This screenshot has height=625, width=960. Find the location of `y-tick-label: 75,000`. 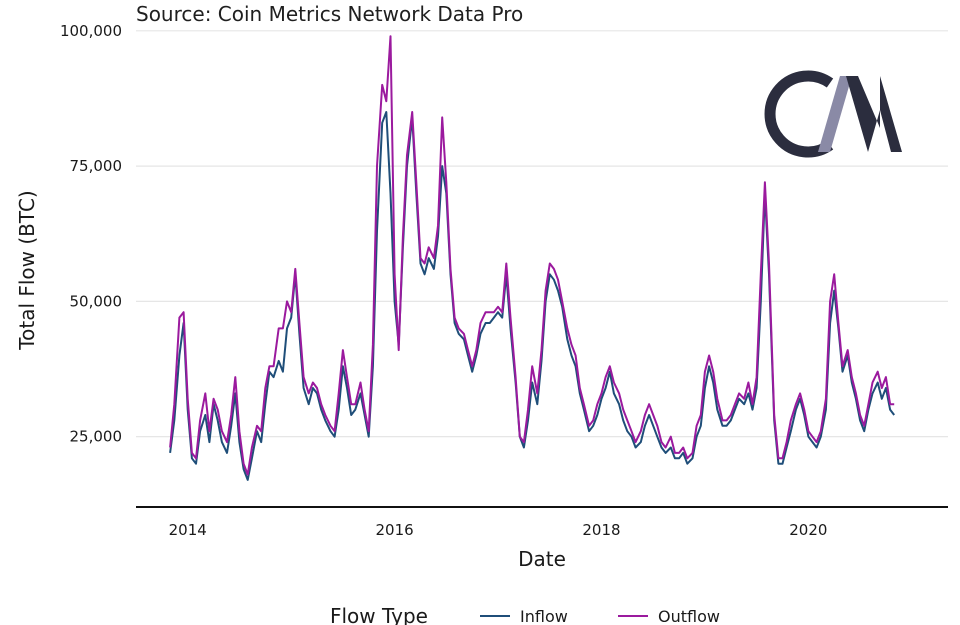

y-tick-label: 75,000 is located at coordinates (96, 166).